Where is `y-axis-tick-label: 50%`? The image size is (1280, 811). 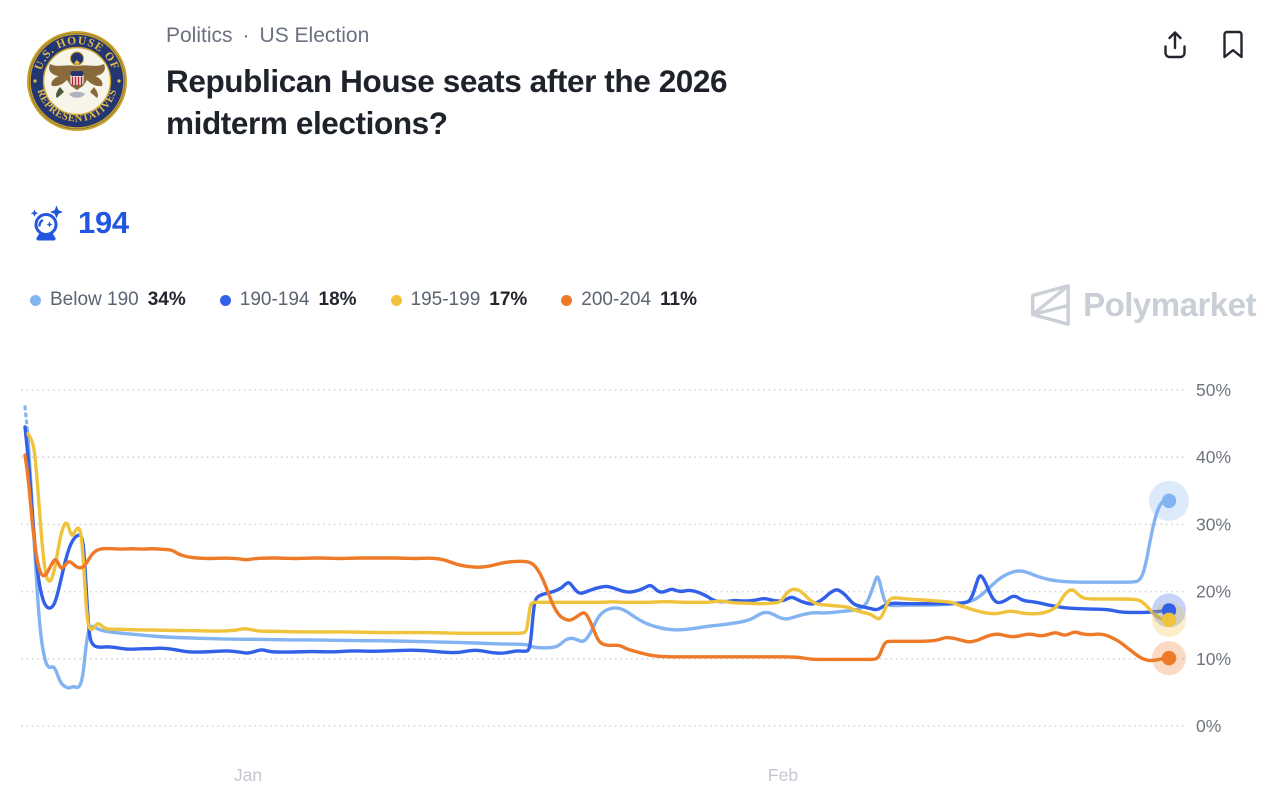 y-axis-tick-label: 50% is located at coordinates (1213, 390).